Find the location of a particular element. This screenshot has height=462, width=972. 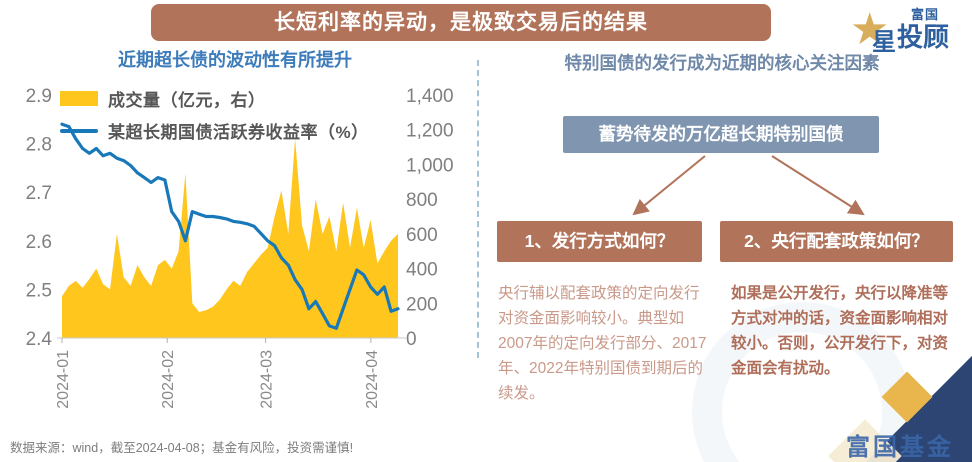

brand-name-small: 富国 is located at coordinates (925, 14).